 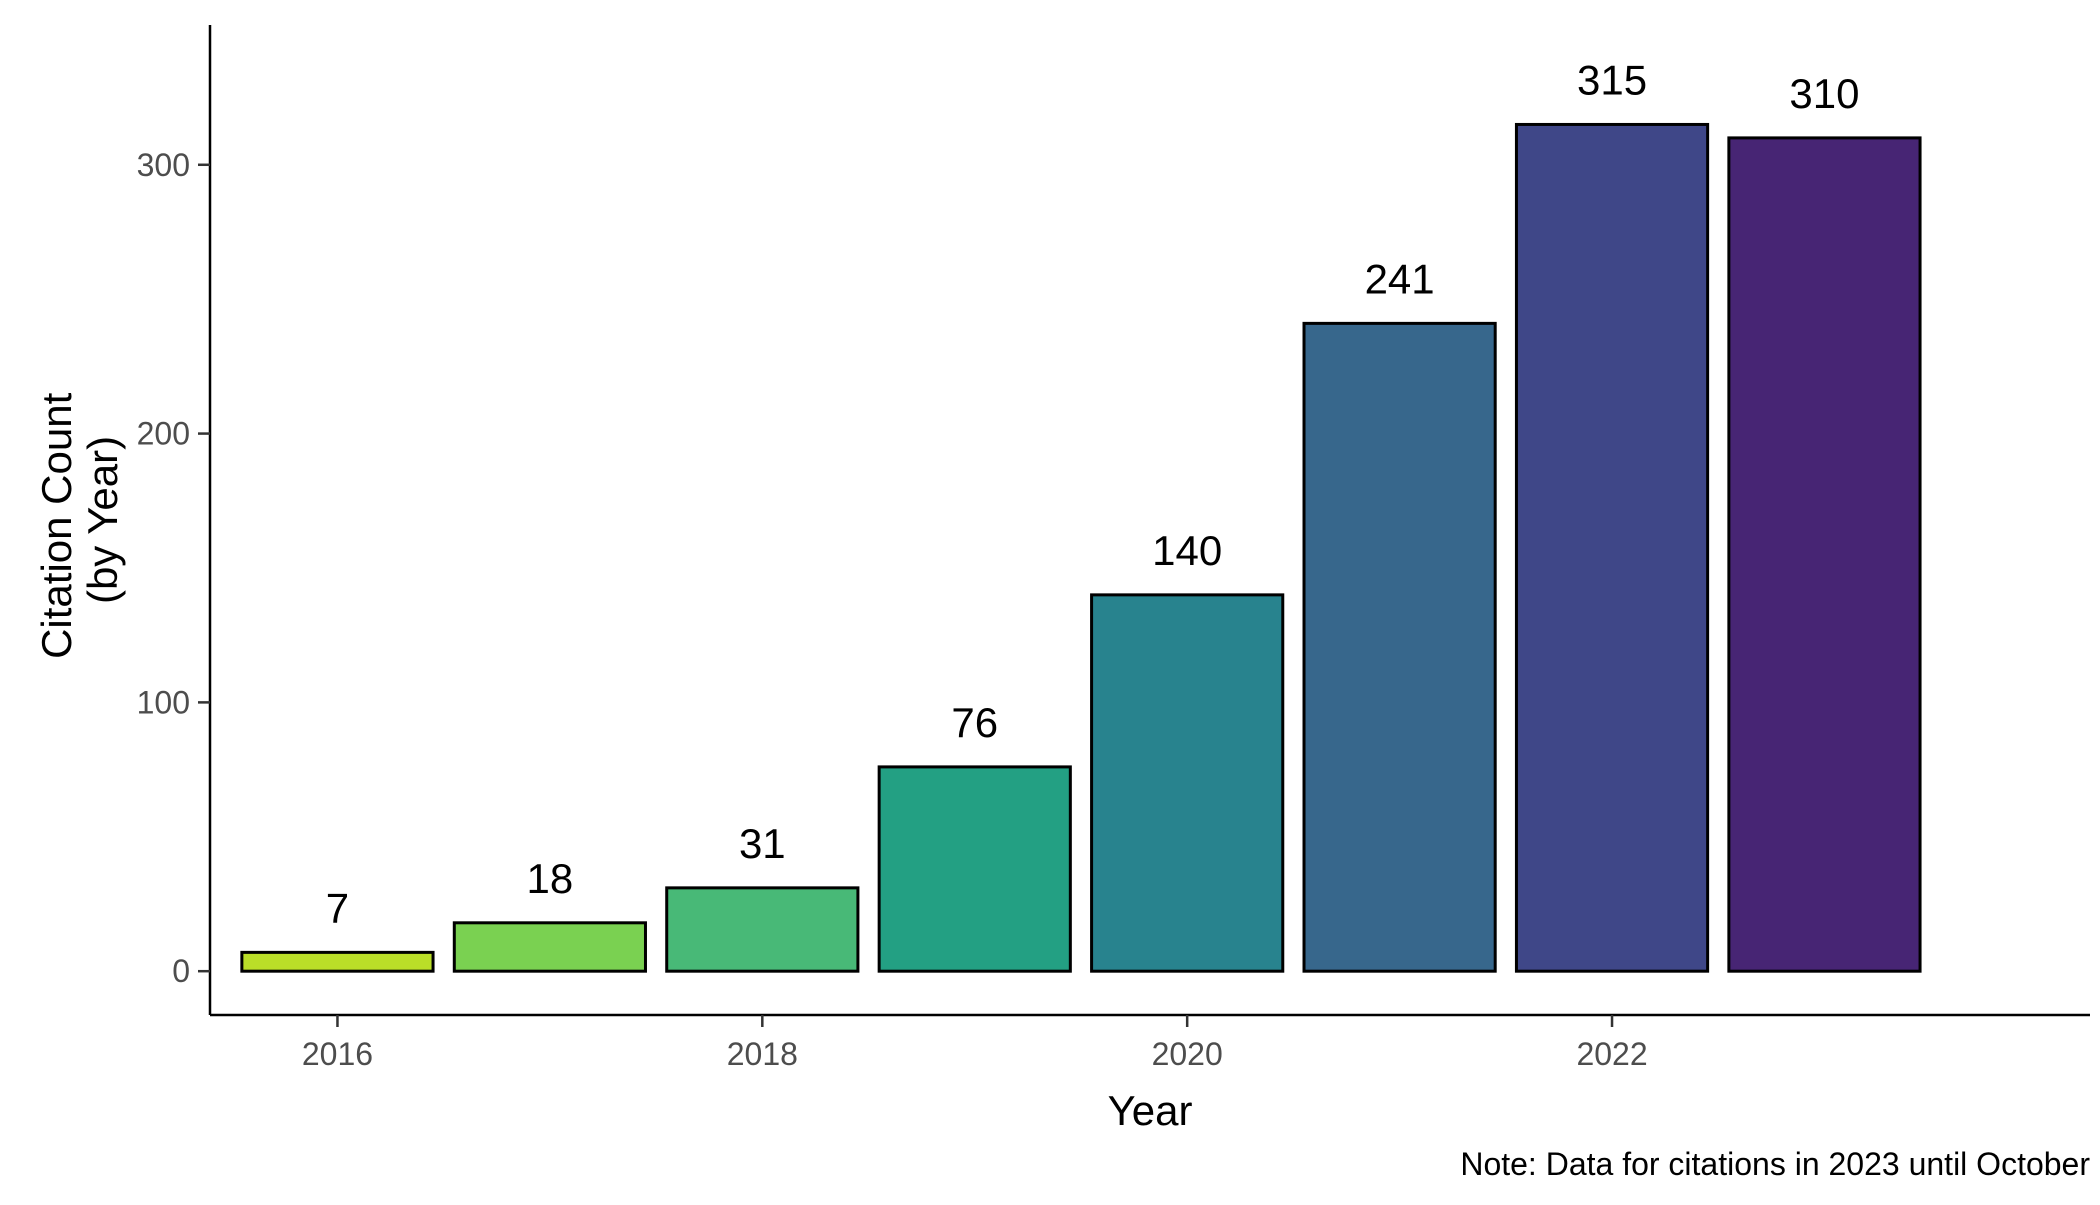 What do you see at coordinates (974, 722) in the screenshot?
I see `data-label-2019: 76` at bounding box center [974, 722].